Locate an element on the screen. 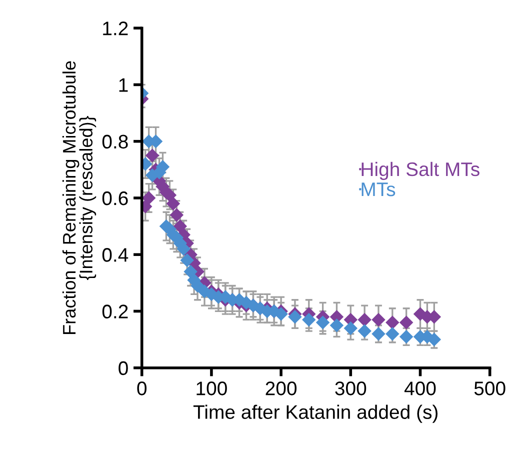 The height and width of the screenshot is (453, 514). y-tick-label: 1 is located at coordinates (123, 85).